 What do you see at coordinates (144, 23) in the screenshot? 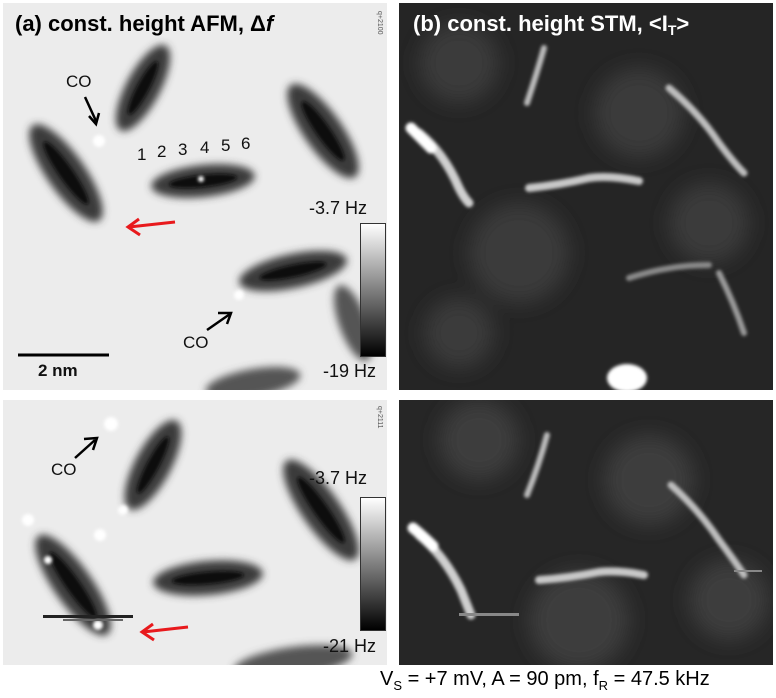
I see `panel-a-title: (a) const. height AFM, Δf` at bounding box center [144, 23].